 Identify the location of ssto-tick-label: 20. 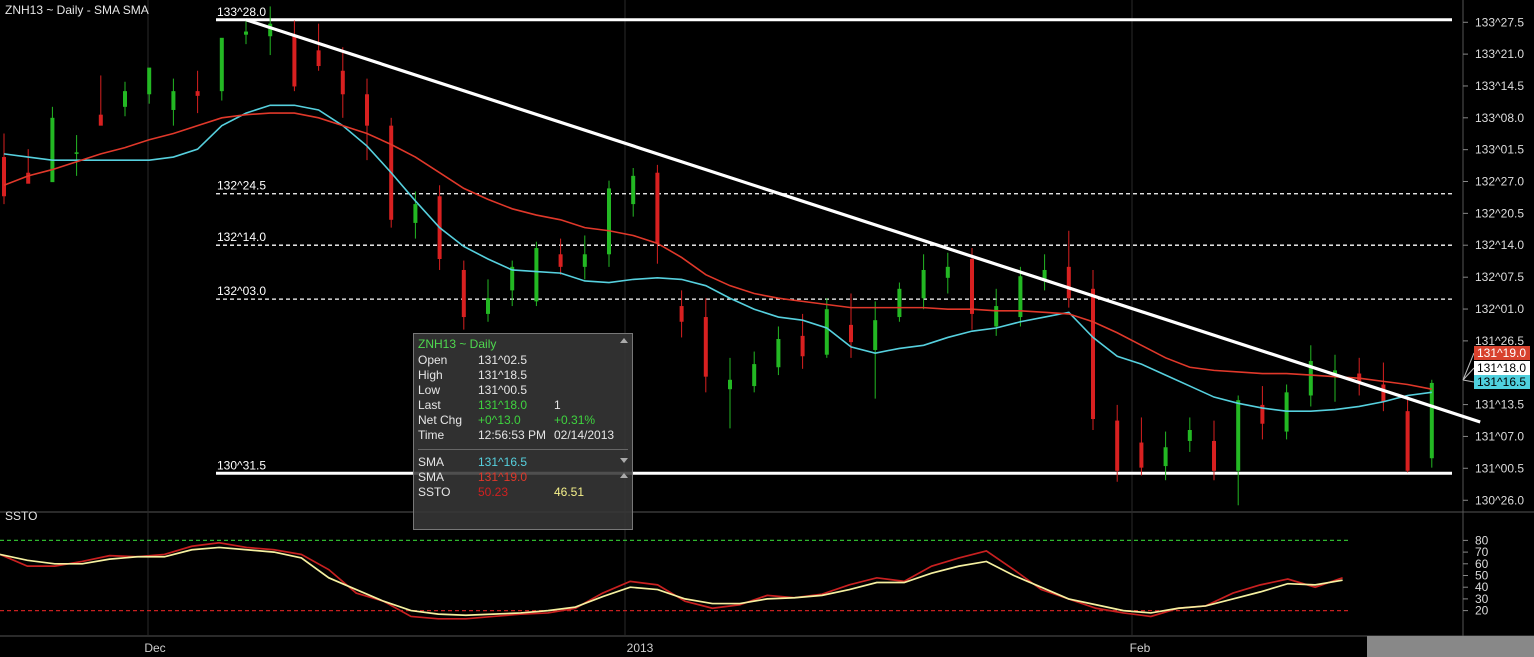
(1482, 611).